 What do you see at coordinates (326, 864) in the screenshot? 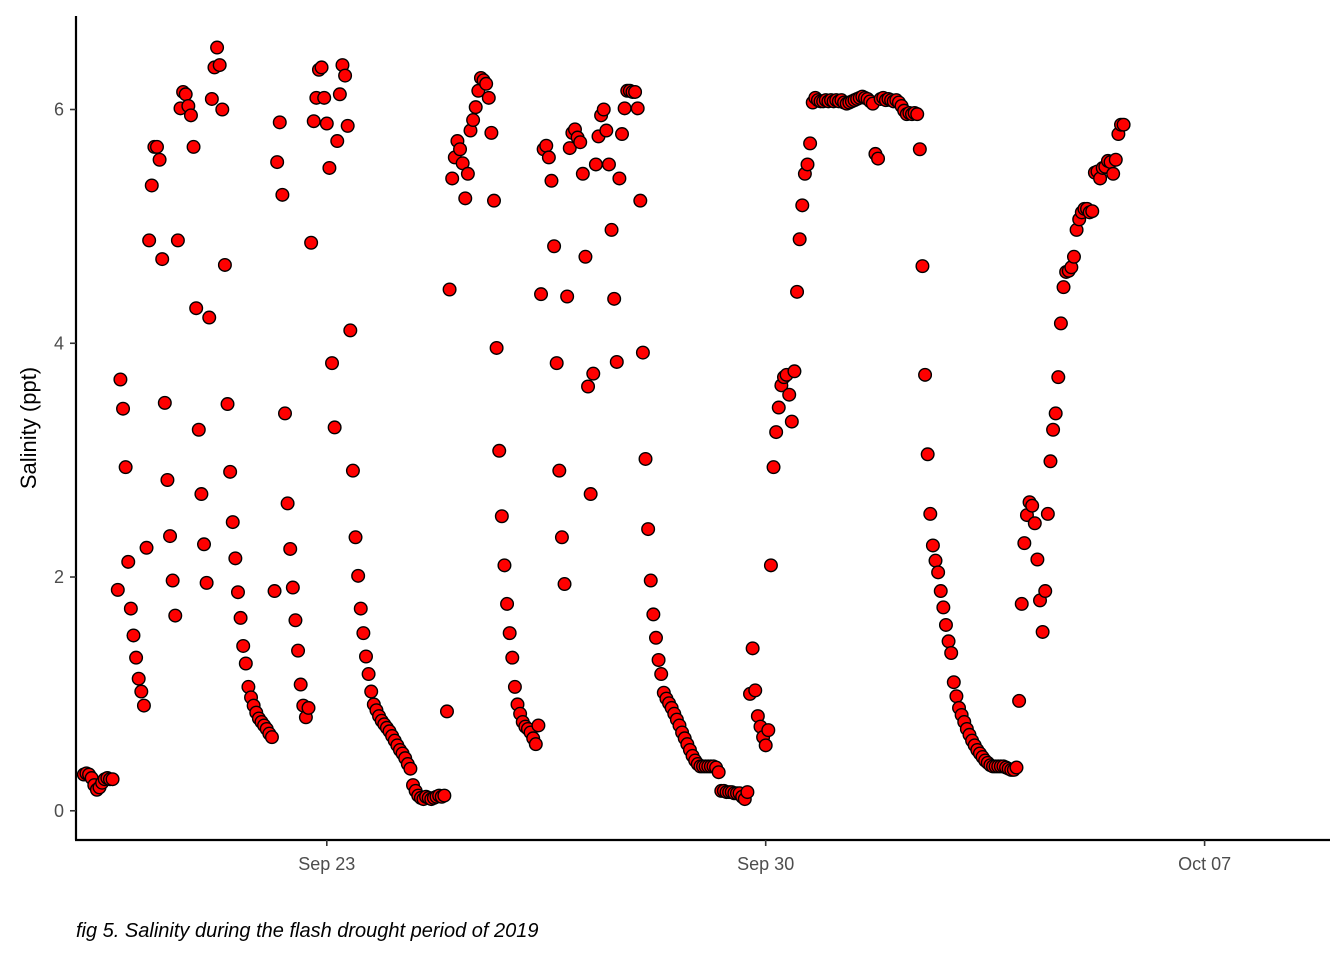
I see `x-tick-label: Sep 23` at bounding box center [326, 864].